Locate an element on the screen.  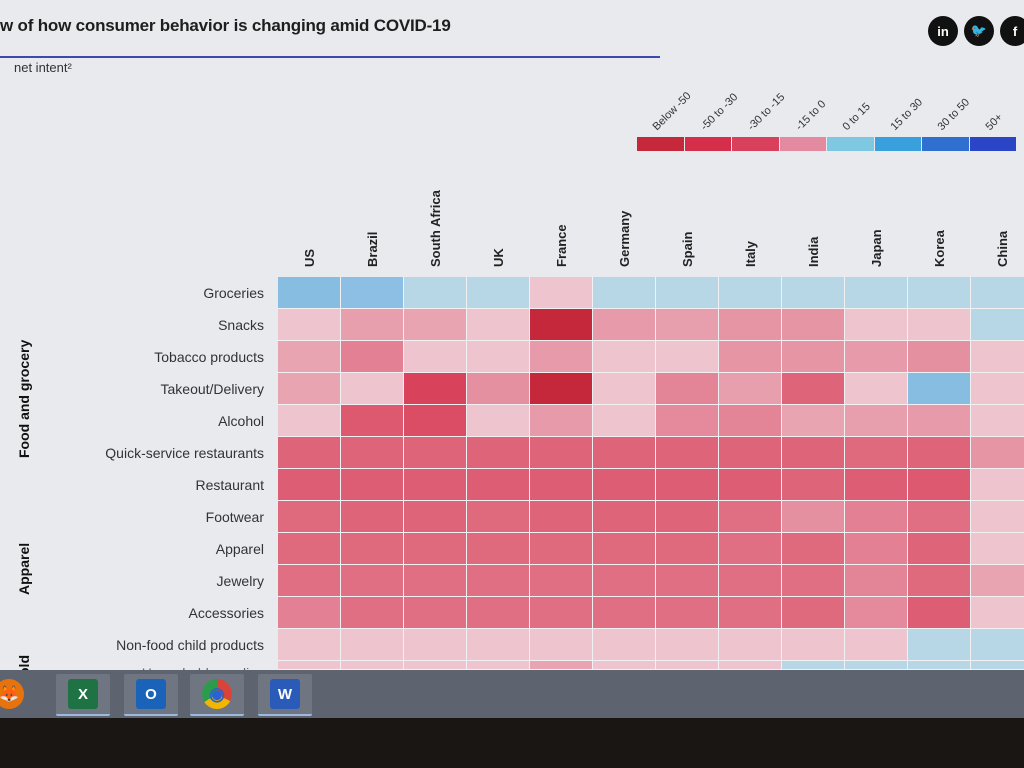
taskbar-item: 🦊 is located at coordinates (13, 694).